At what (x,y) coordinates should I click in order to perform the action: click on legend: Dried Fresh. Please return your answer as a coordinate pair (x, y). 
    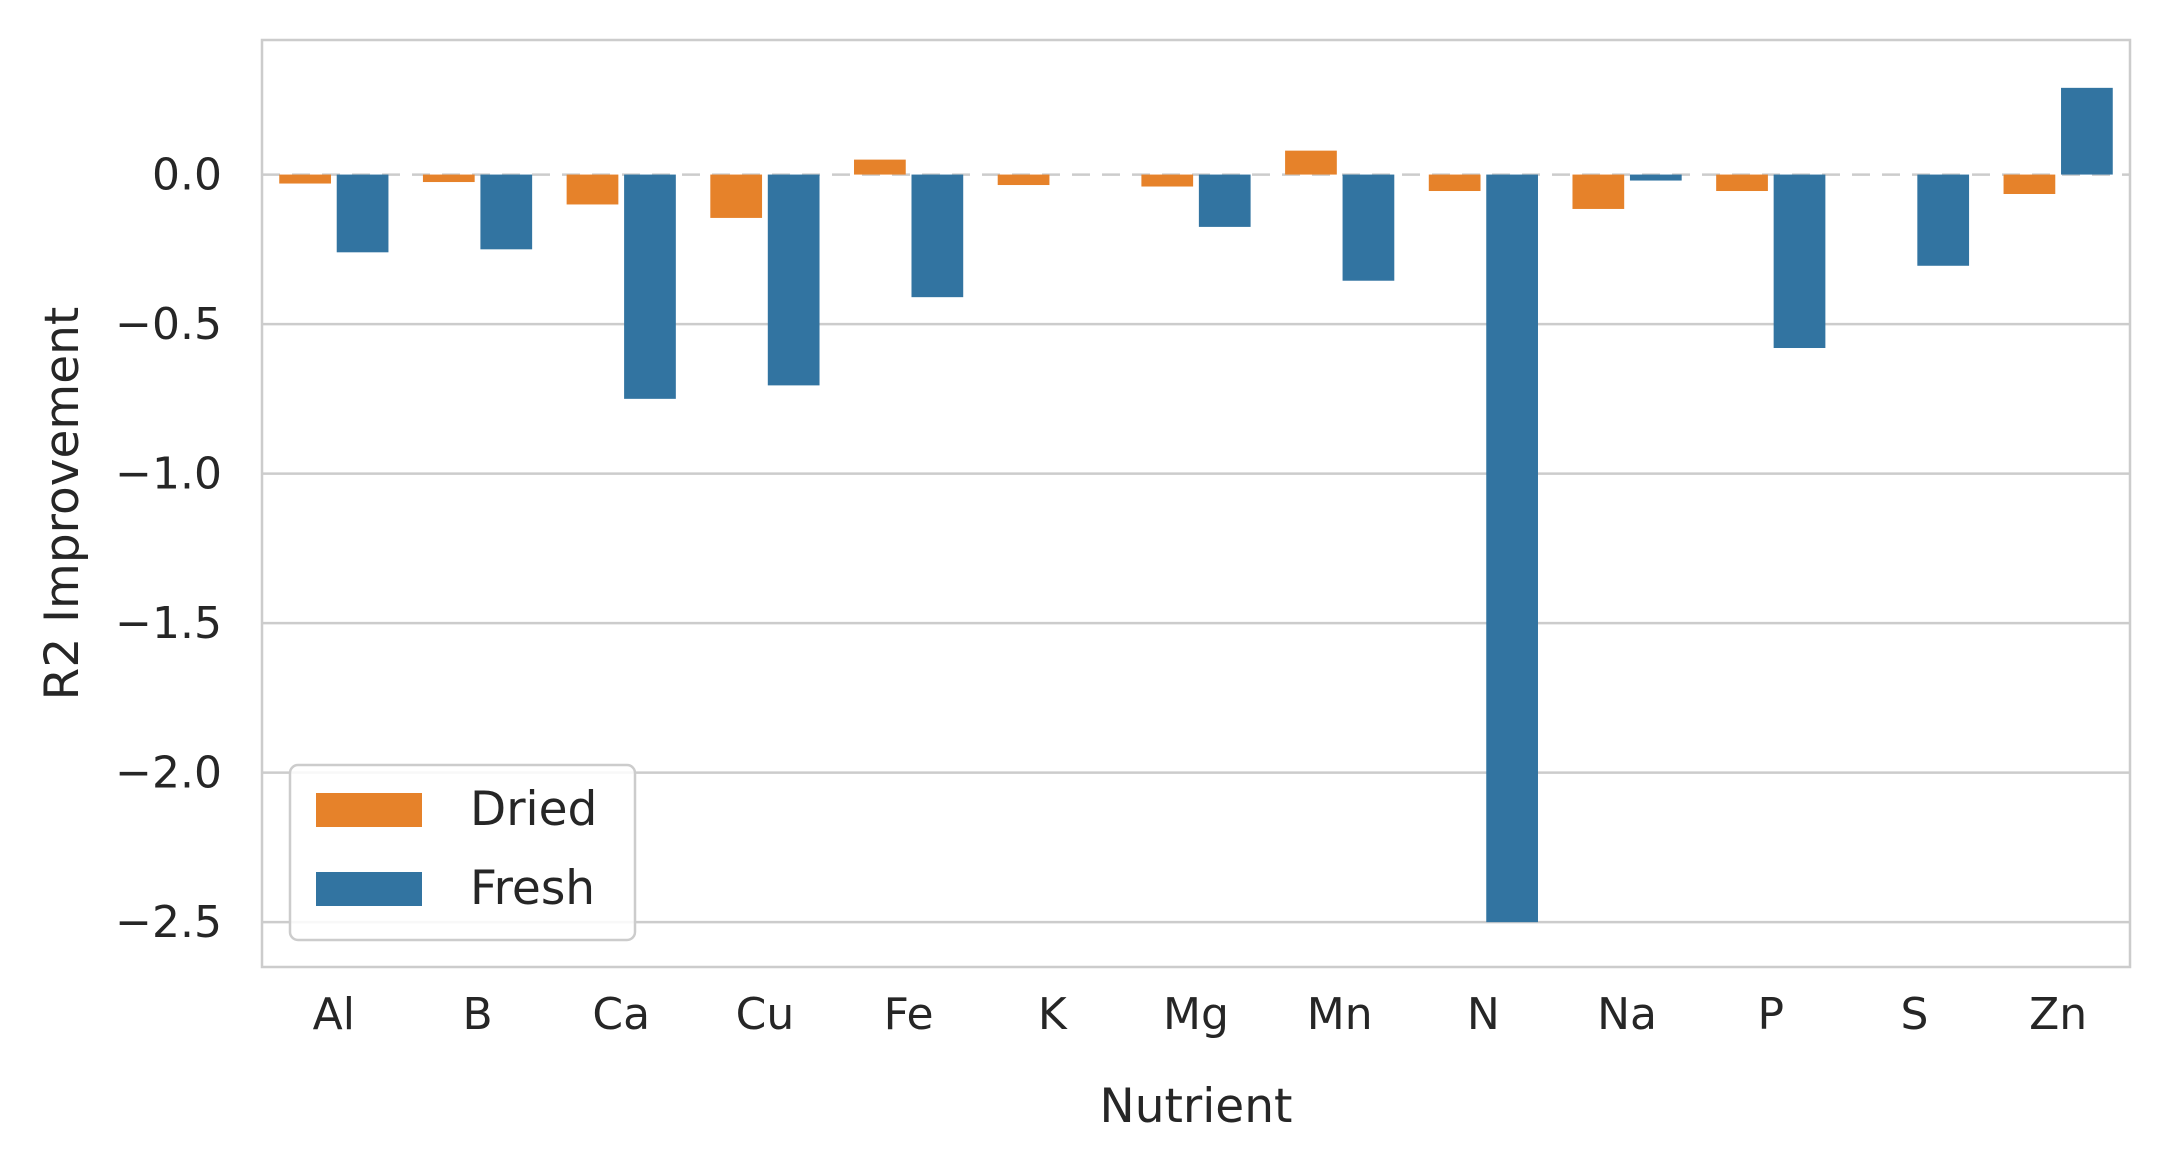
    Looking at the image, I should click on (462, 852).